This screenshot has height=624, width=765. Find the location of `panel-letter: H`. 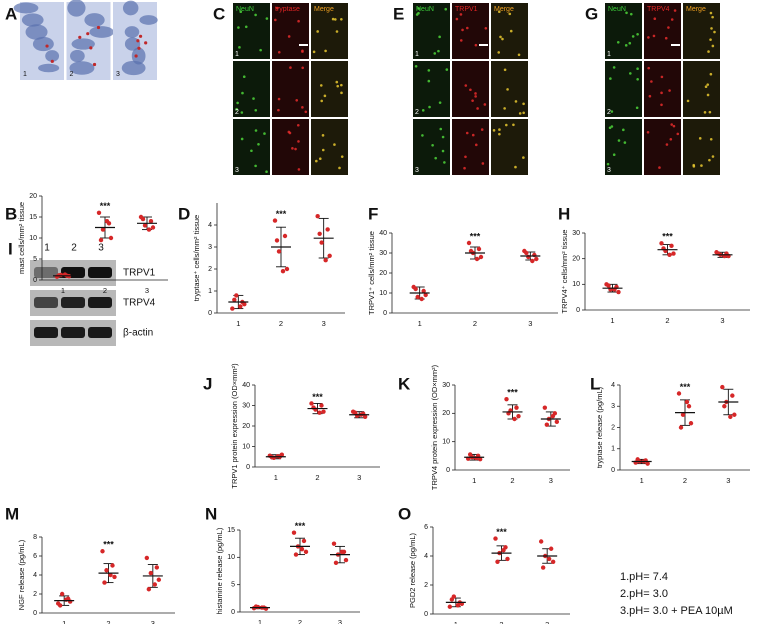

panel-letter: H is located at coordinates (564, 213).